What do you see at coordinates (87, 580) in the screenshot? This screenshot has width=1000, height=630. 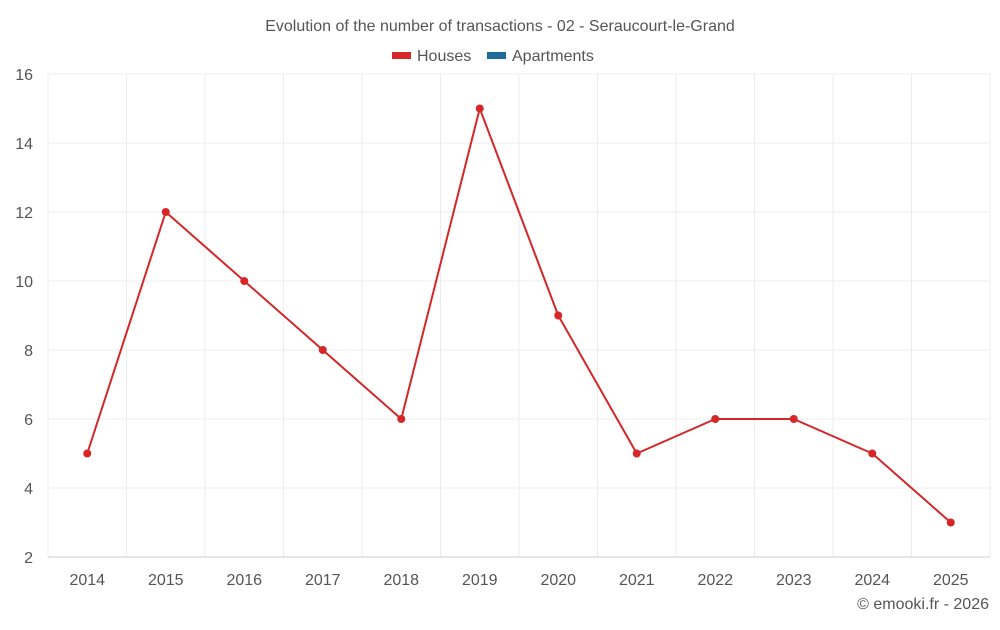 I see `x-tick-label-2014: 2014` at bounding box center [87, 580].